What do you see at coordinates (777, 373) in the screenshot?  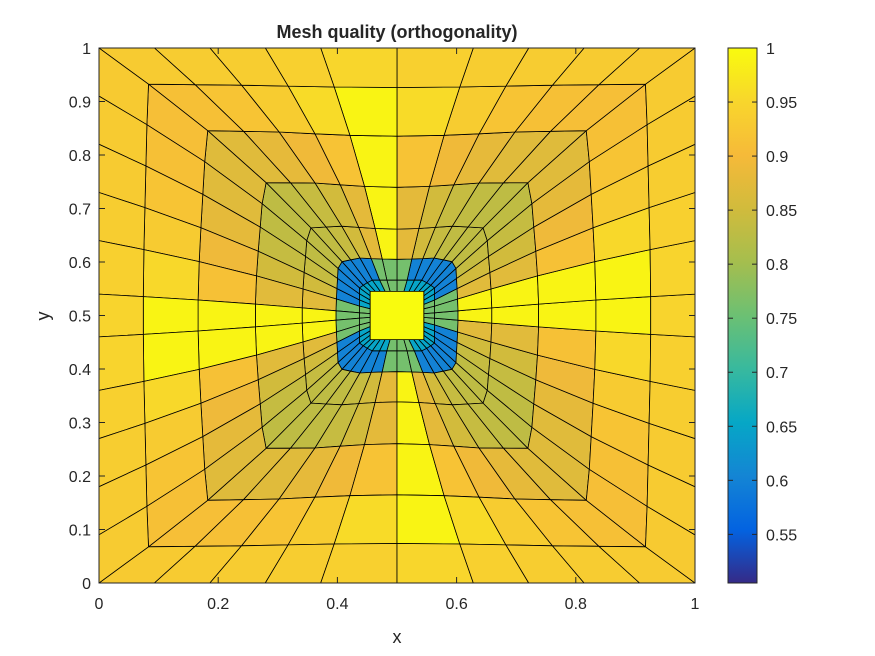 I see `colorbar-tick-label: 0.7` at bounding box center [777, 373].